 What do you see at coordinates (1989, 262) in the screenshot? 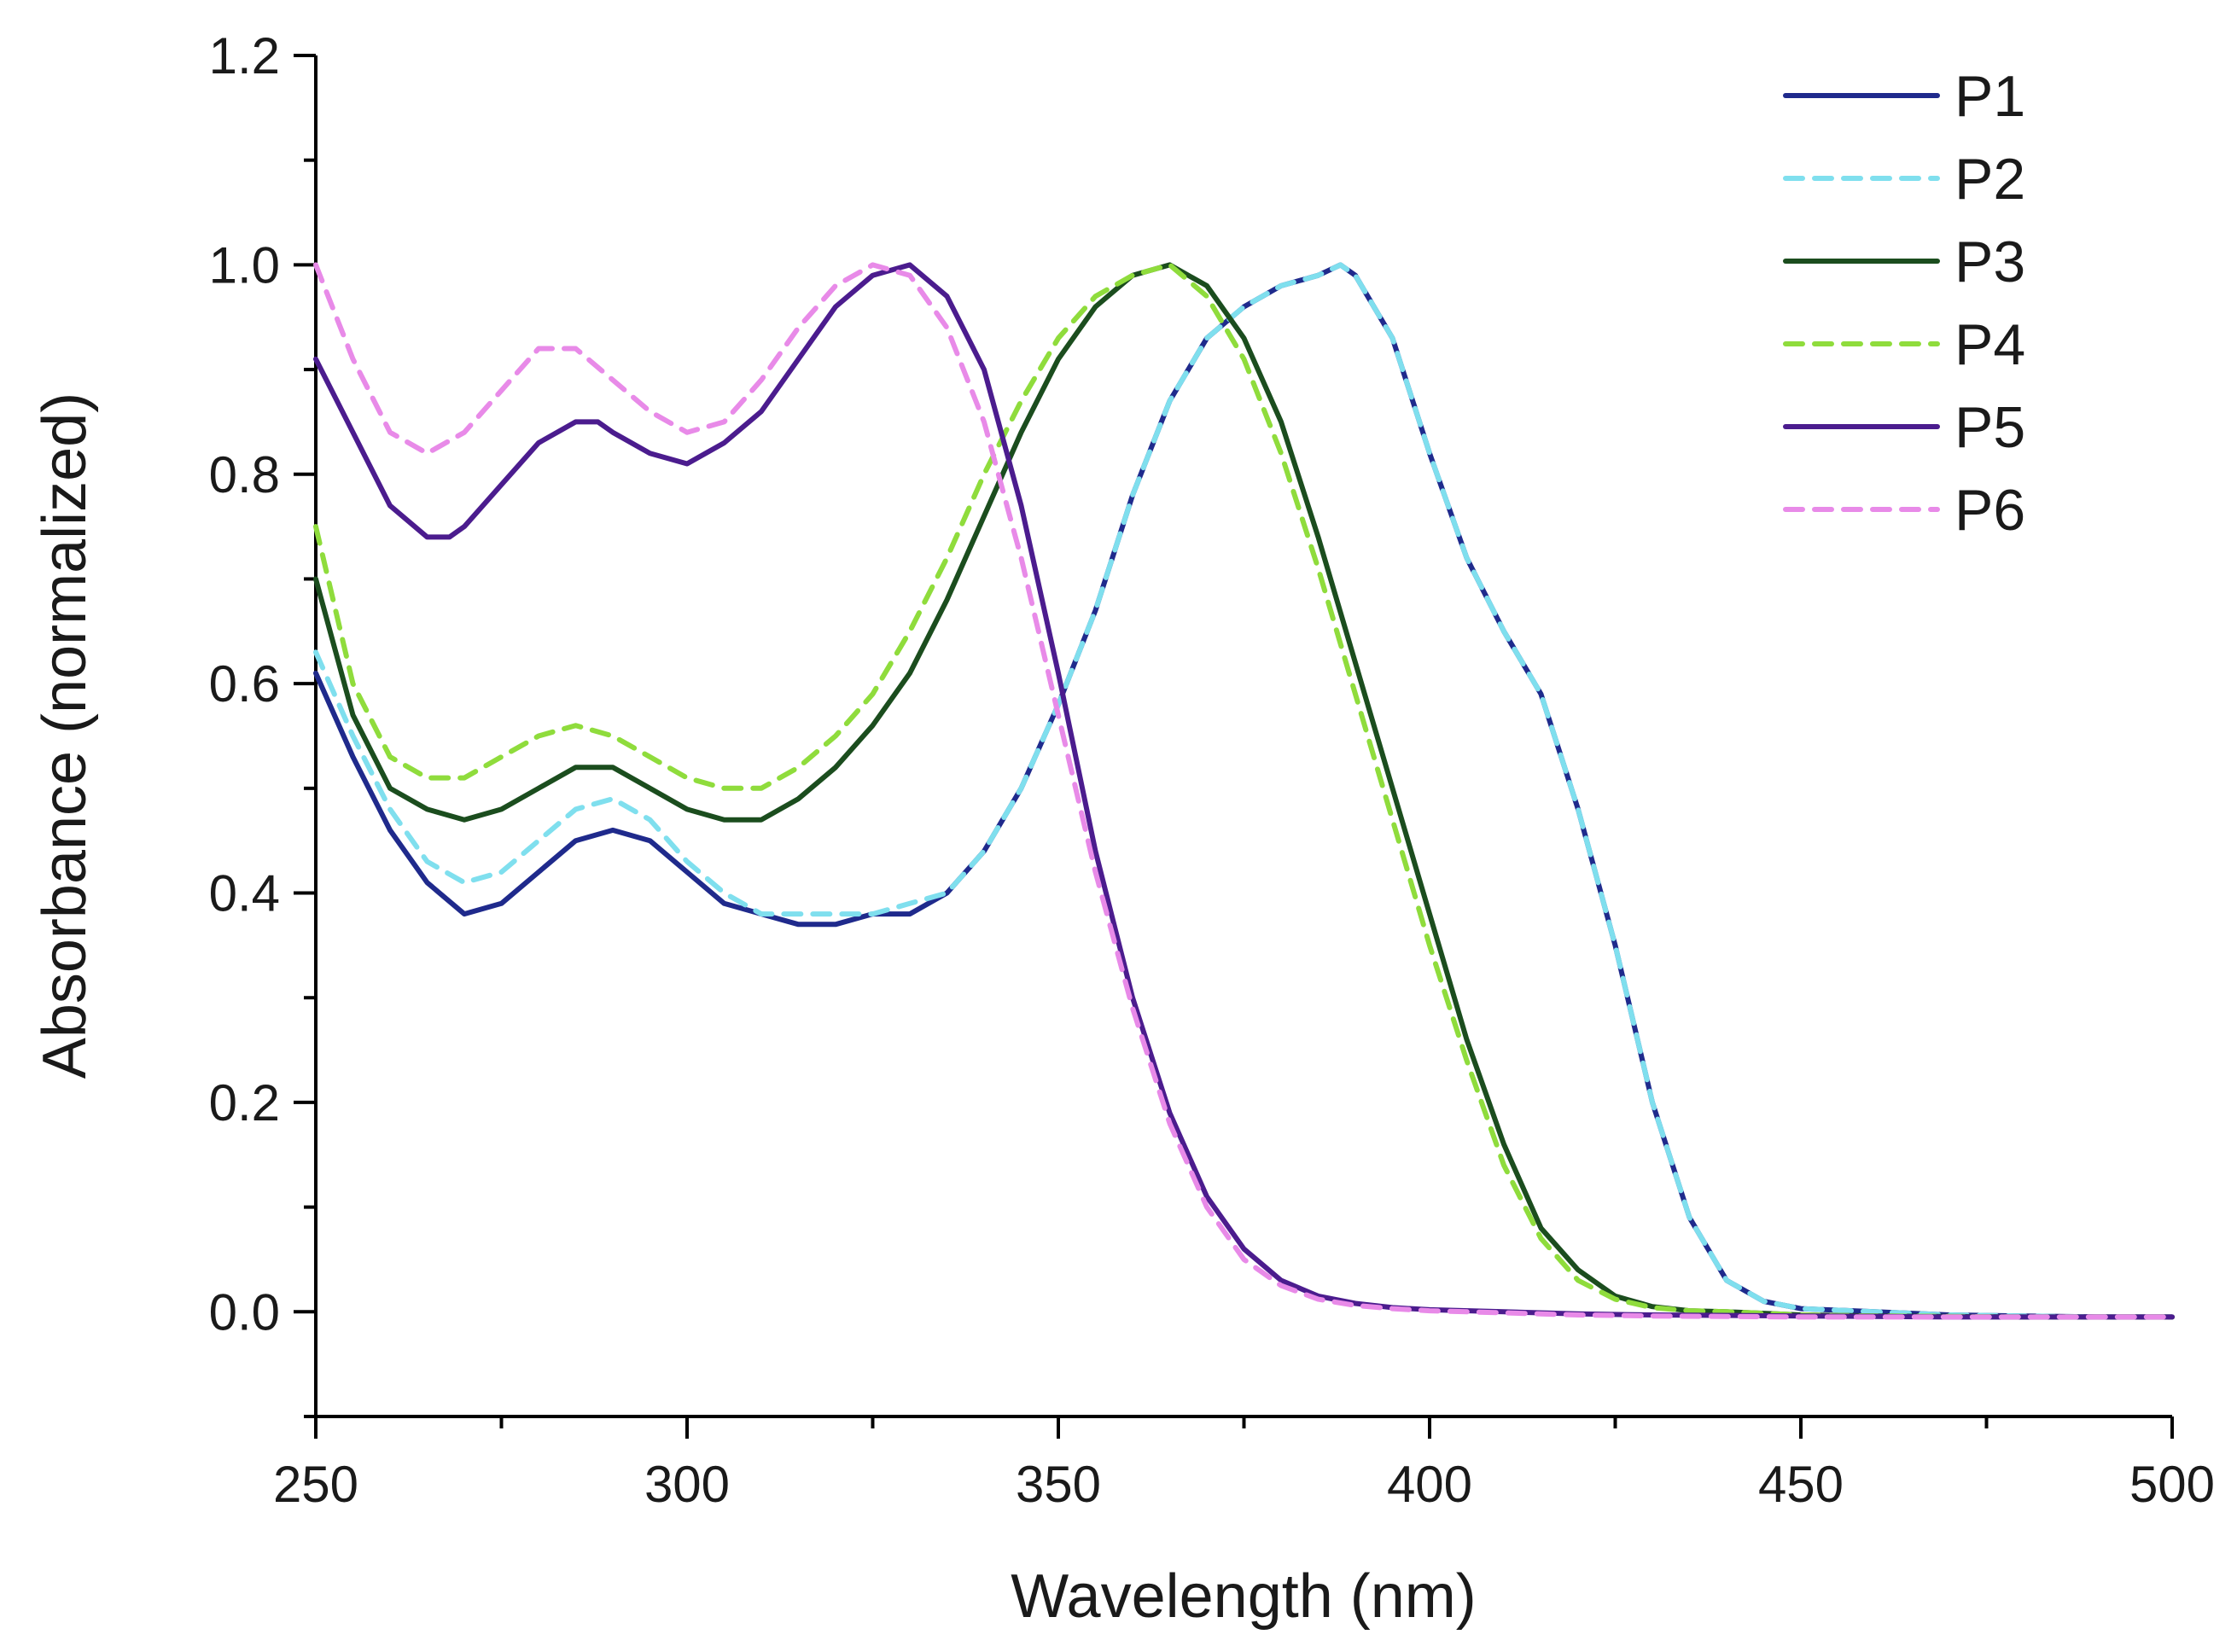
I see `legend-label-p3: P3` at bounding box center [1989, 262].